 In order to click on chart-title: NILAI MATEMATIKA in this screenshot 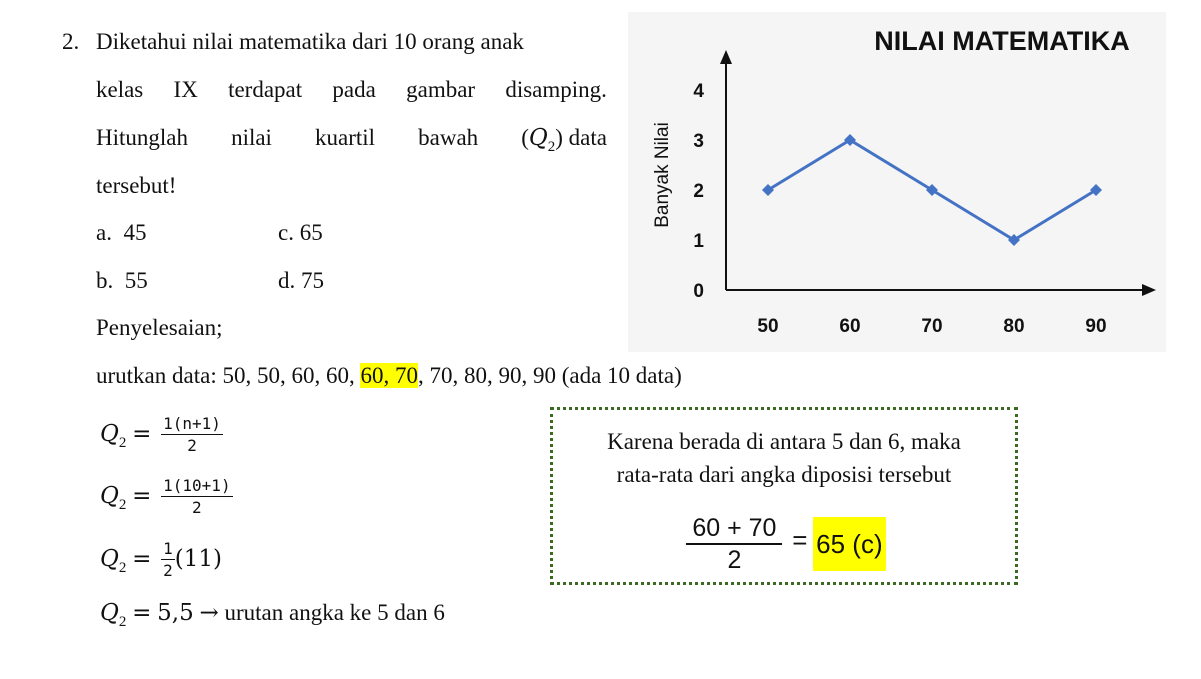, I will do `click(1001, 41)`.